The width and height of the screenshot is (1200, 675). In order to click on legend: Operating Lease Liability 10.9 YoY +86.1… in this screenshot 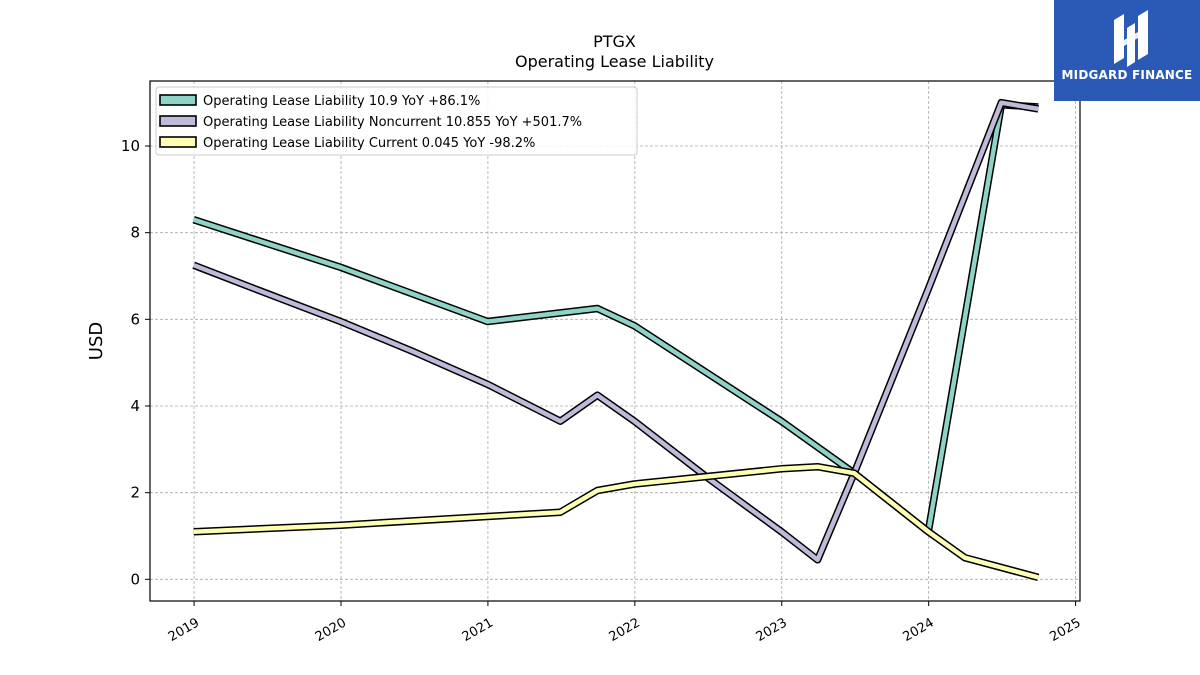, I will do `click(396, 121)`.